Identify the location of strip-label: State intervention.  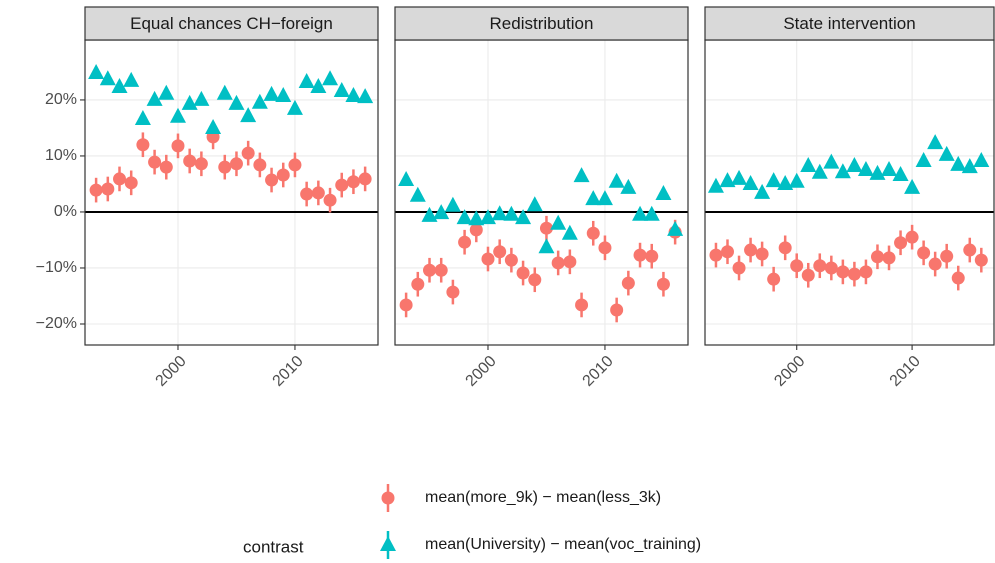
(849, 23).